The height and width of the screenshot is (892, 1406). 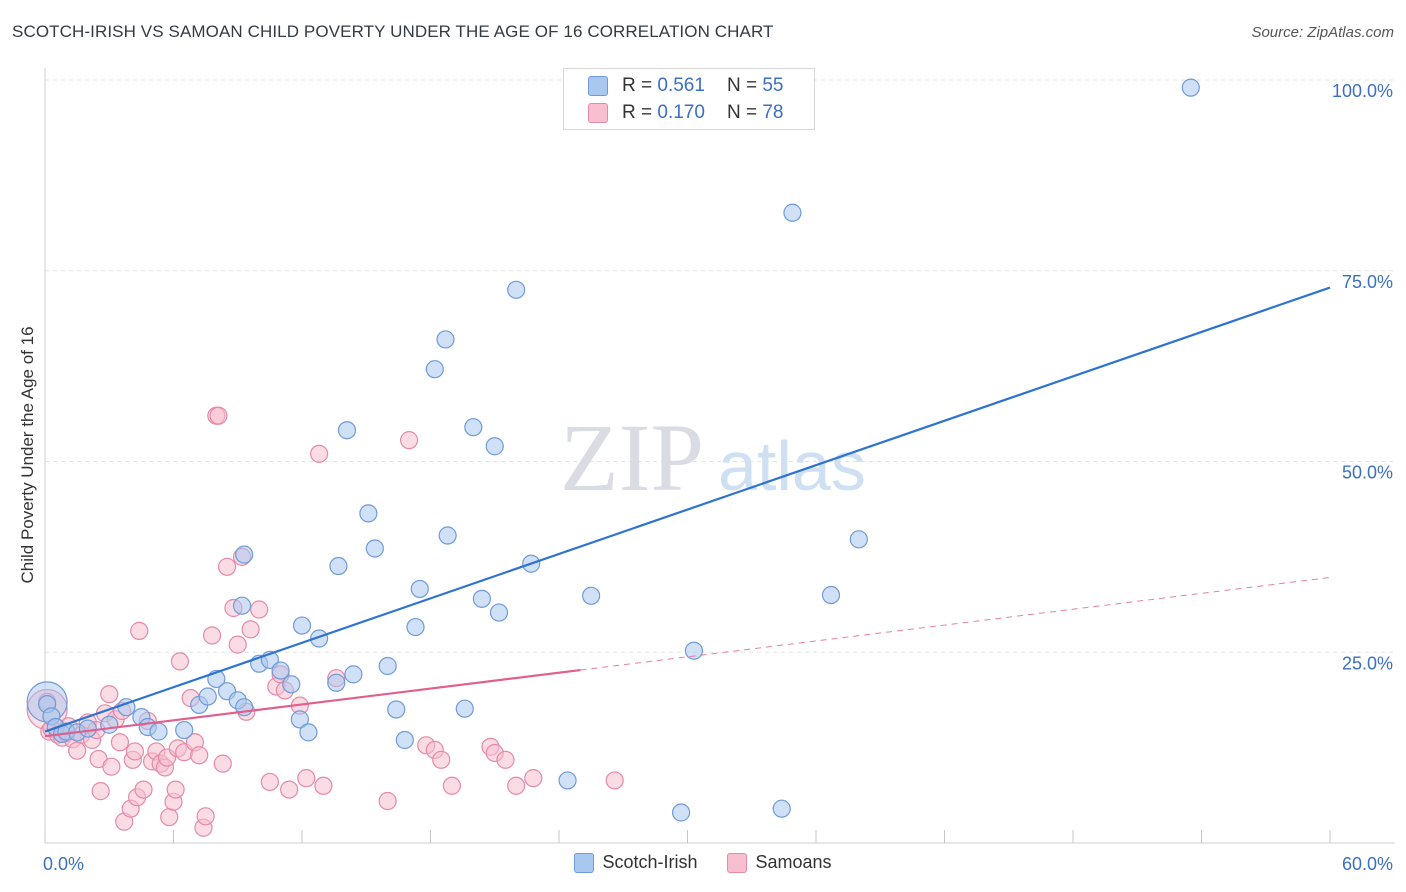 What do you see at coordinates (681, 112) in the screenshot?
I see `r-value: 0.170` at bounding box center [681, 112].